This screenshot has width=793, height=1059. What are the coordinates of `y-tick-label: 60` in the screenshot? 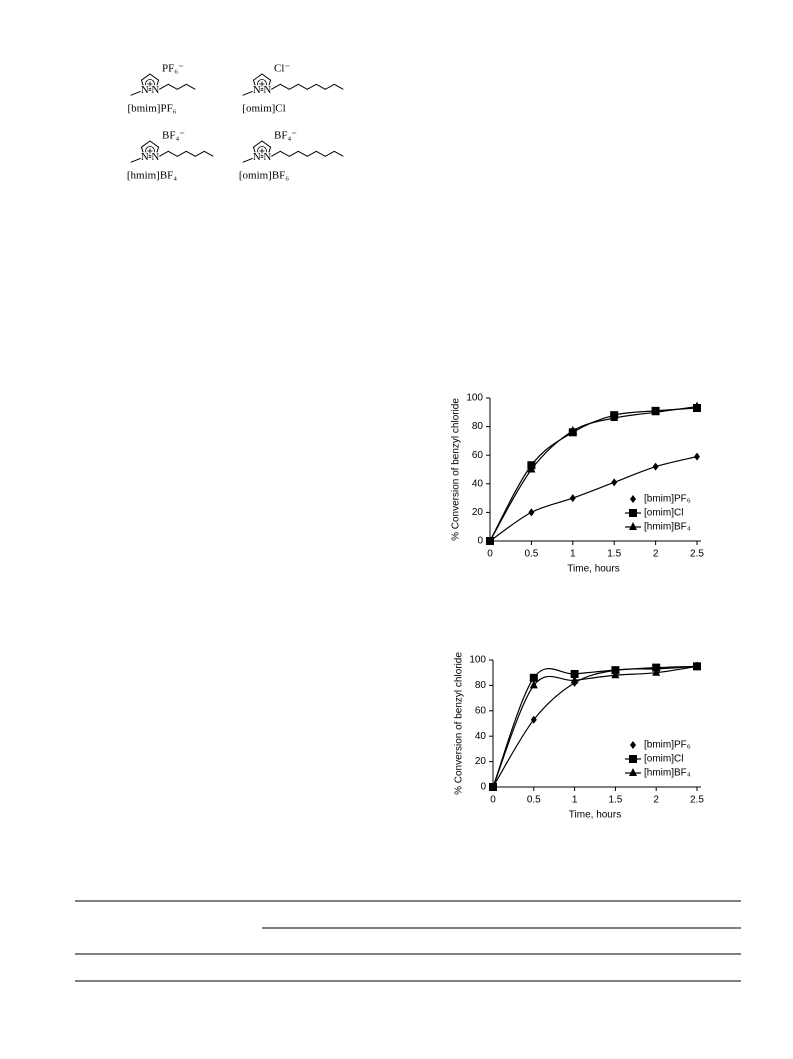 It's located at (478, 455).